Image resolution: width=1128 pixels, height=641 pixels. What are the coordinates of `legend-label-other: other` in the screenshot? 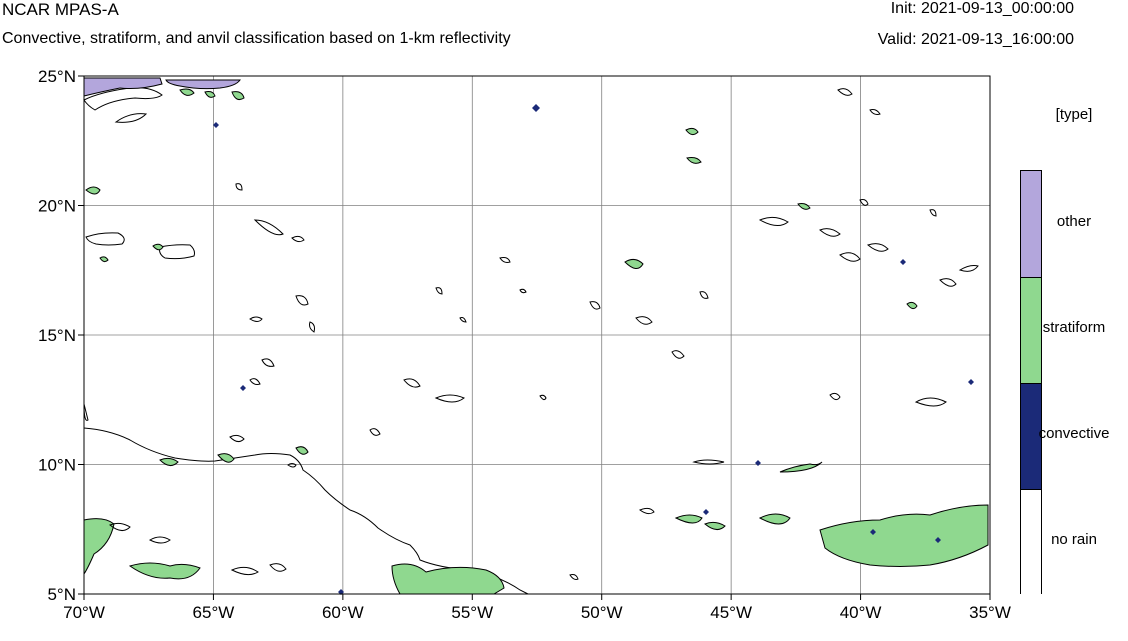 It's located at (1074, 221).